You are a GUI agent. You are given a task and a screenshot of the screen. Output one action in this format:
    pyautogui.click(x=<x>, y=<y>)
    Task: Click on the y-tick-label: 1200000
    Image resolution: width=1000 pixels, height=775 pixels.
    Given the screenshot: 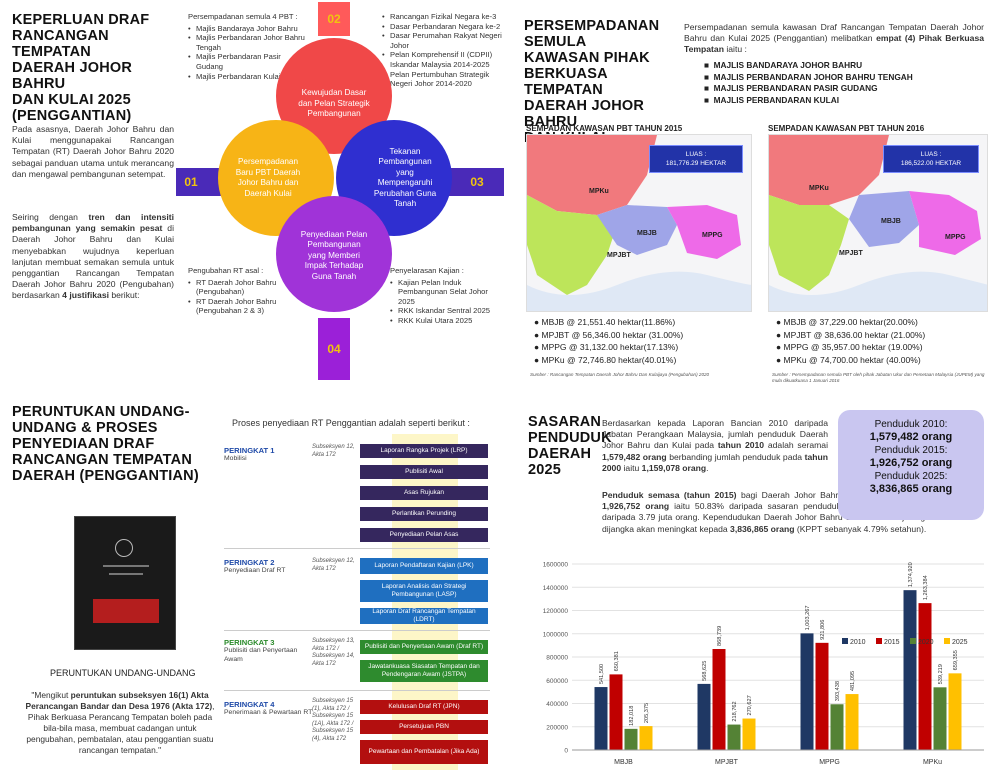 What is the action you would take?
    pyautogui.click(x=556, y=611)
    